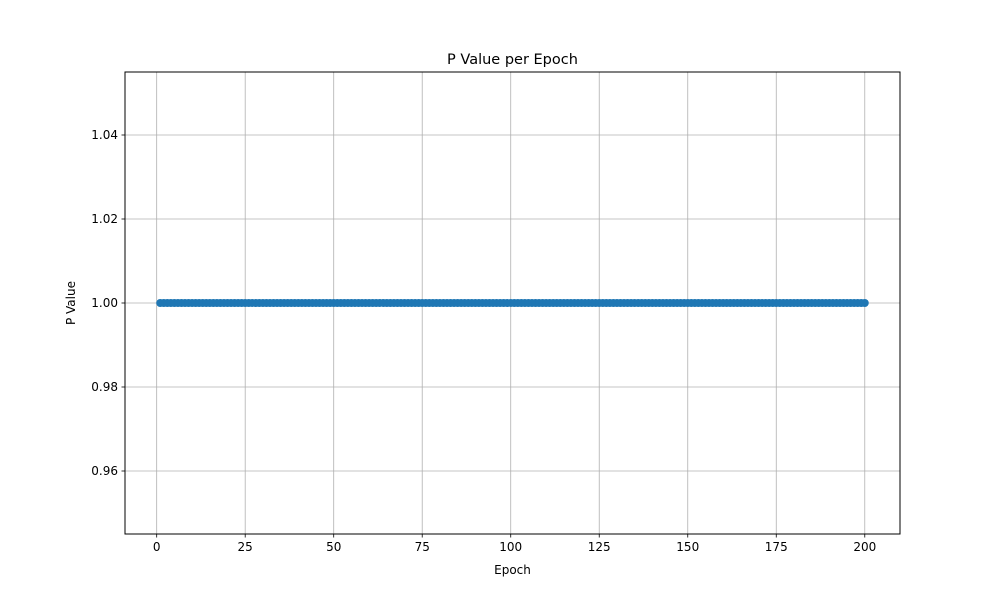 This screenshot has width=1000, height=600. I want to click on y-tick-label: 1.04, so click(104, 135).